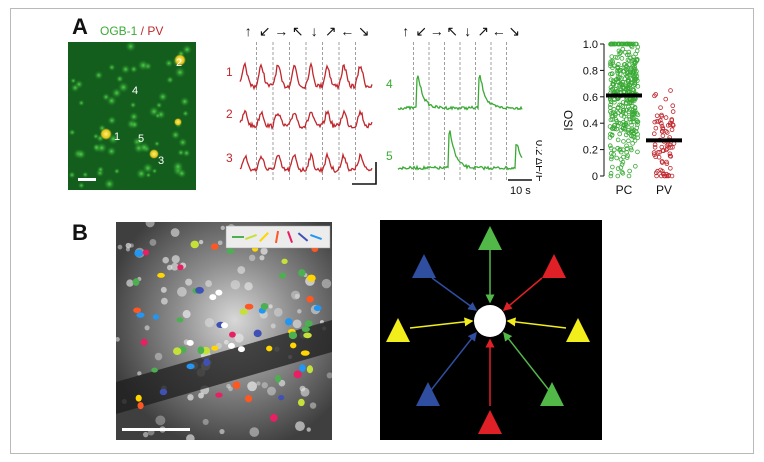 The width and height of the screenshot is (764, 462). Describe the element at coordinates (642, 110) in the screenshot. I see `chart-points` at that location.